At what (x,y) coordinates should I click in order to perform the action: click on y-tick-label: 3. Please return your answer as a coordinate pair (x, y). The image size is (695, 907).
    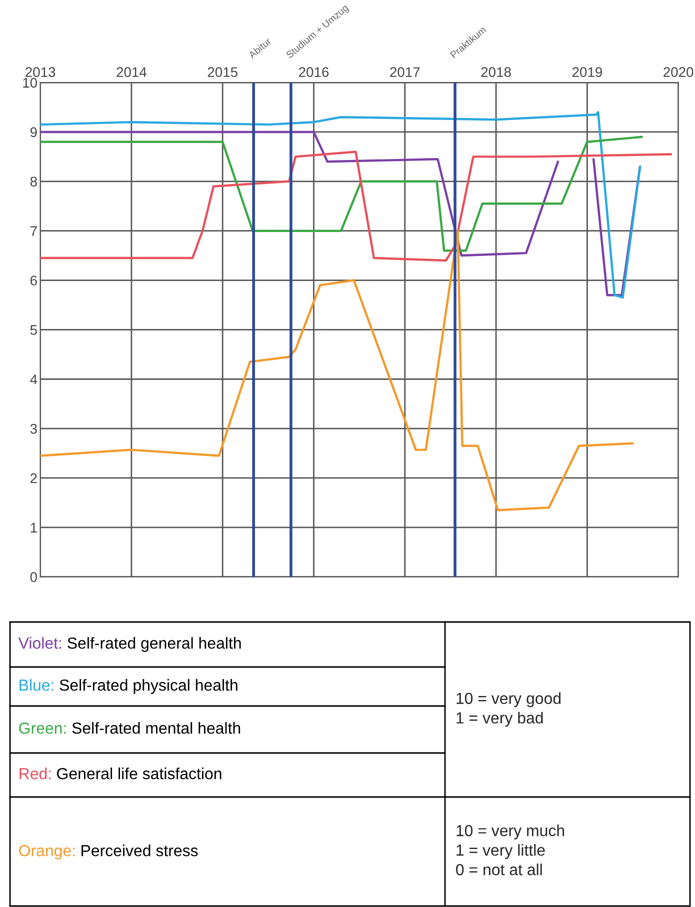
    Looking at the image, I should click on (33, 429).